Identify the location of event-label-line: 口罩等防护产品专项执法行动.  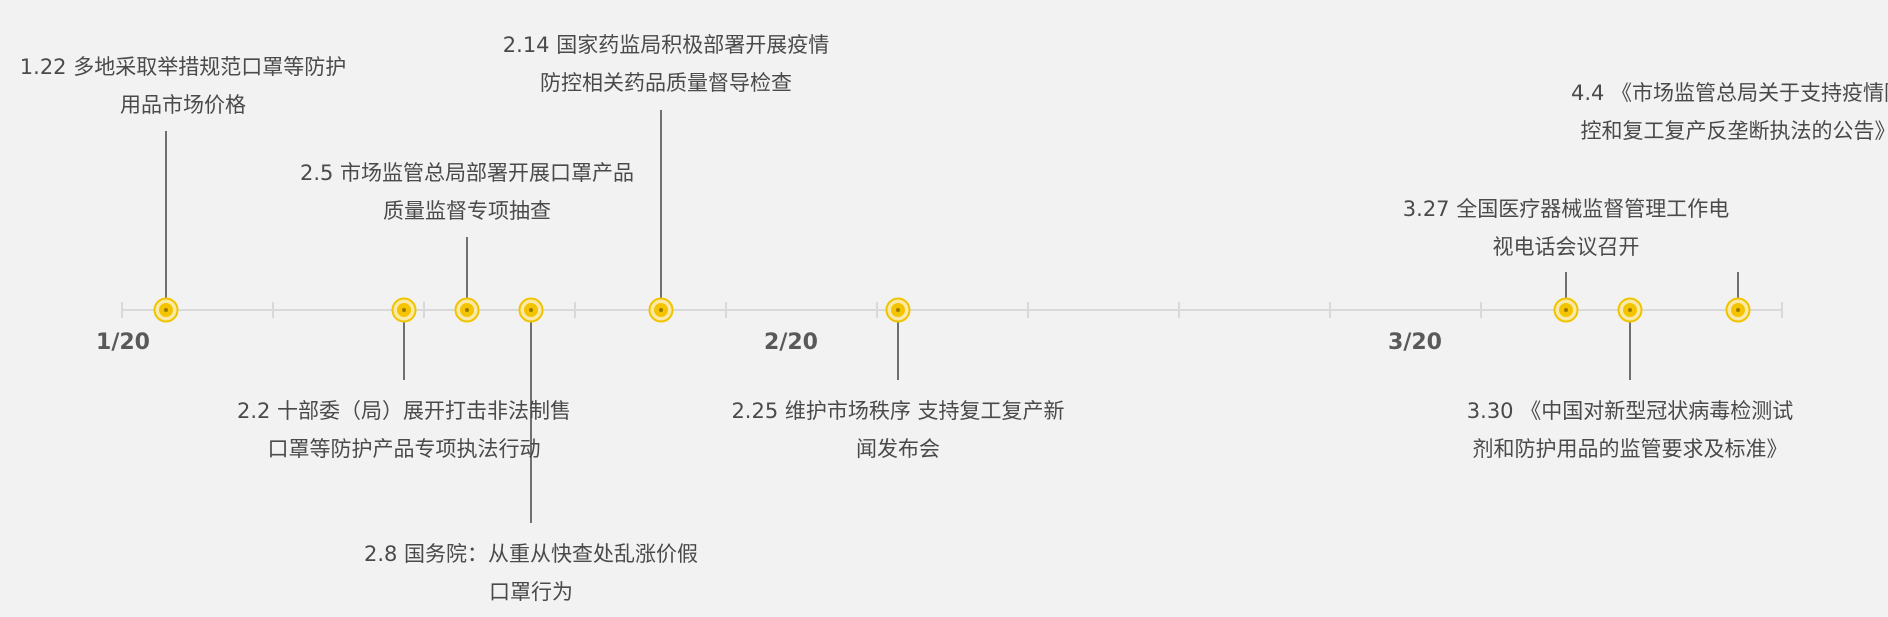
(404, 449).